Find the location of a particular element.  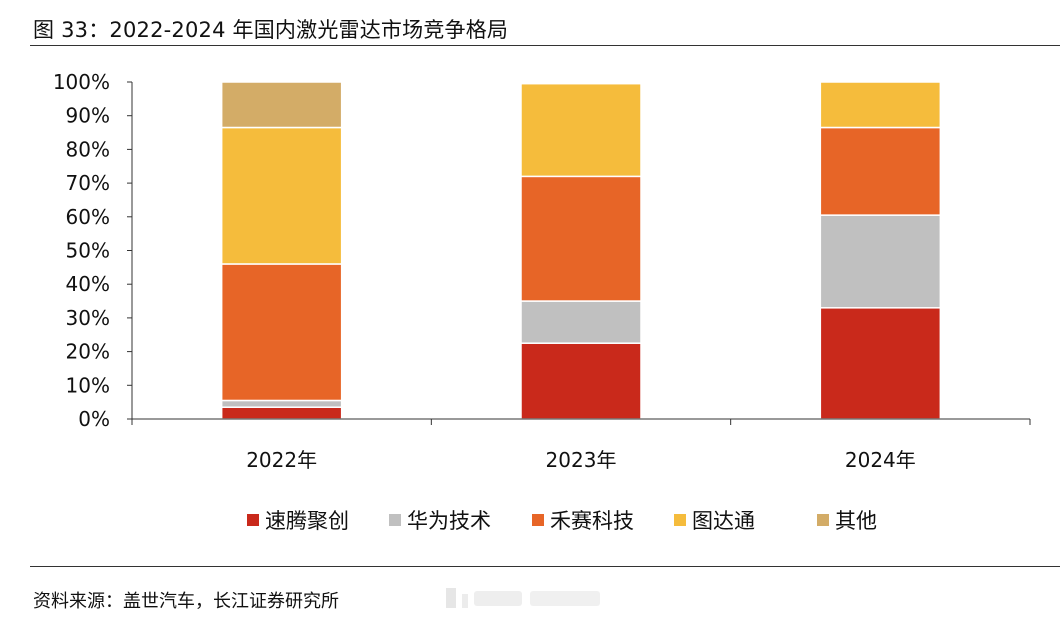

y-tick-label: 100% is located at coordinates (81, 82).